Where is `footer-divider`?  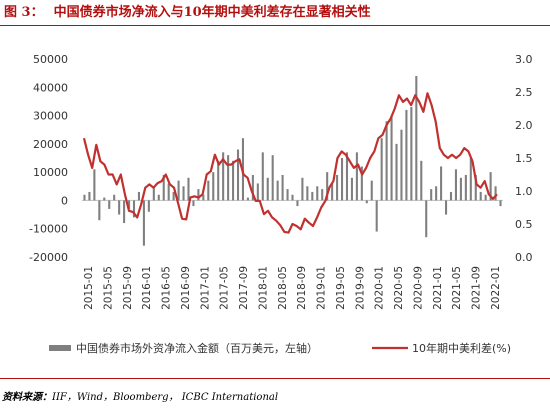 footer-divider is located at coordinates (275, 378).